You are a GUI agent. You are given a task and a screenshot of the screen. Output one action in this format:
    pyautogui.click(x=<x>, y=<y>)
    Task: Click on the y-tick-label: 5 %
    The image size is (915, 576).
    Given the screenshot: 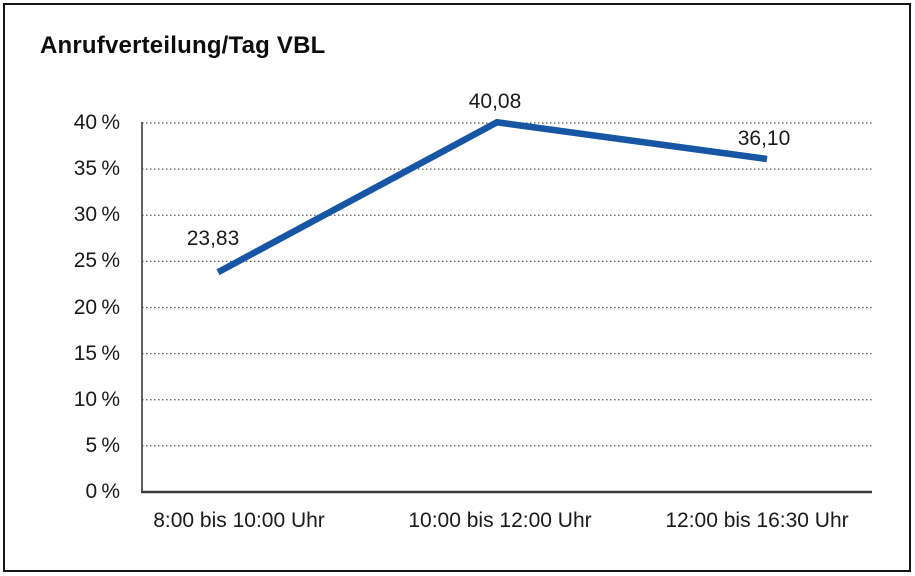 What is the action you would take?
    pyautogui.click(x=102, y=445)
    